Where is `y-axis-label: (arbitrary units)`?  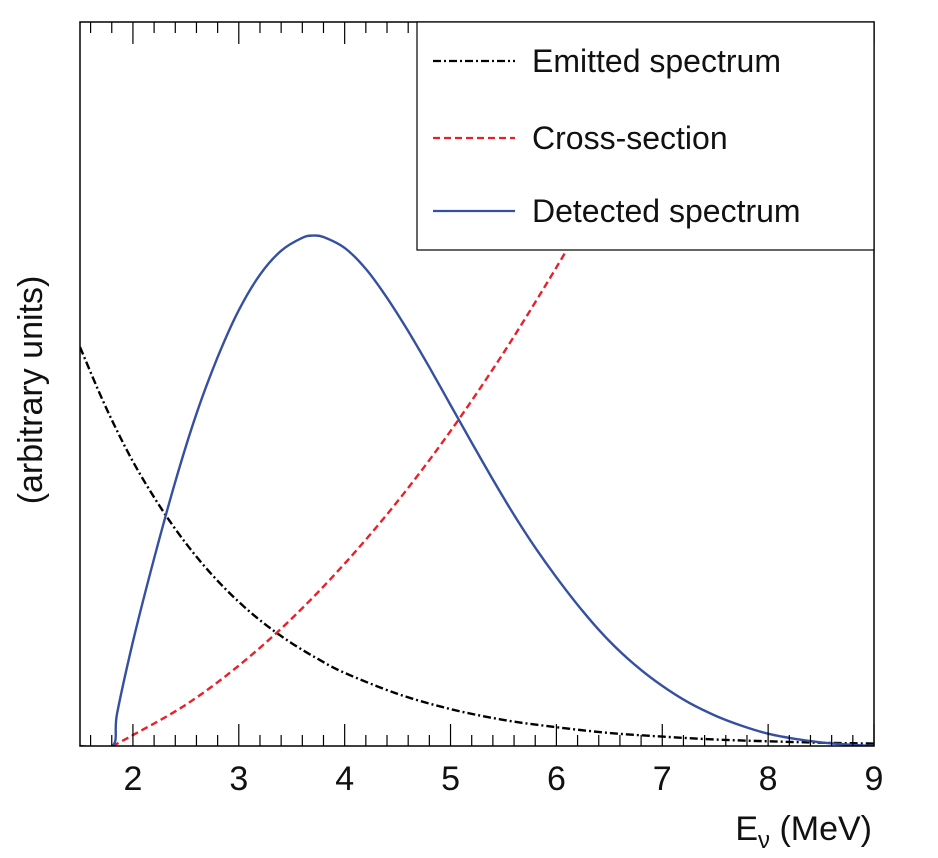
y-axis-label: (arbitrary units) is located at coordinates (31, 390).